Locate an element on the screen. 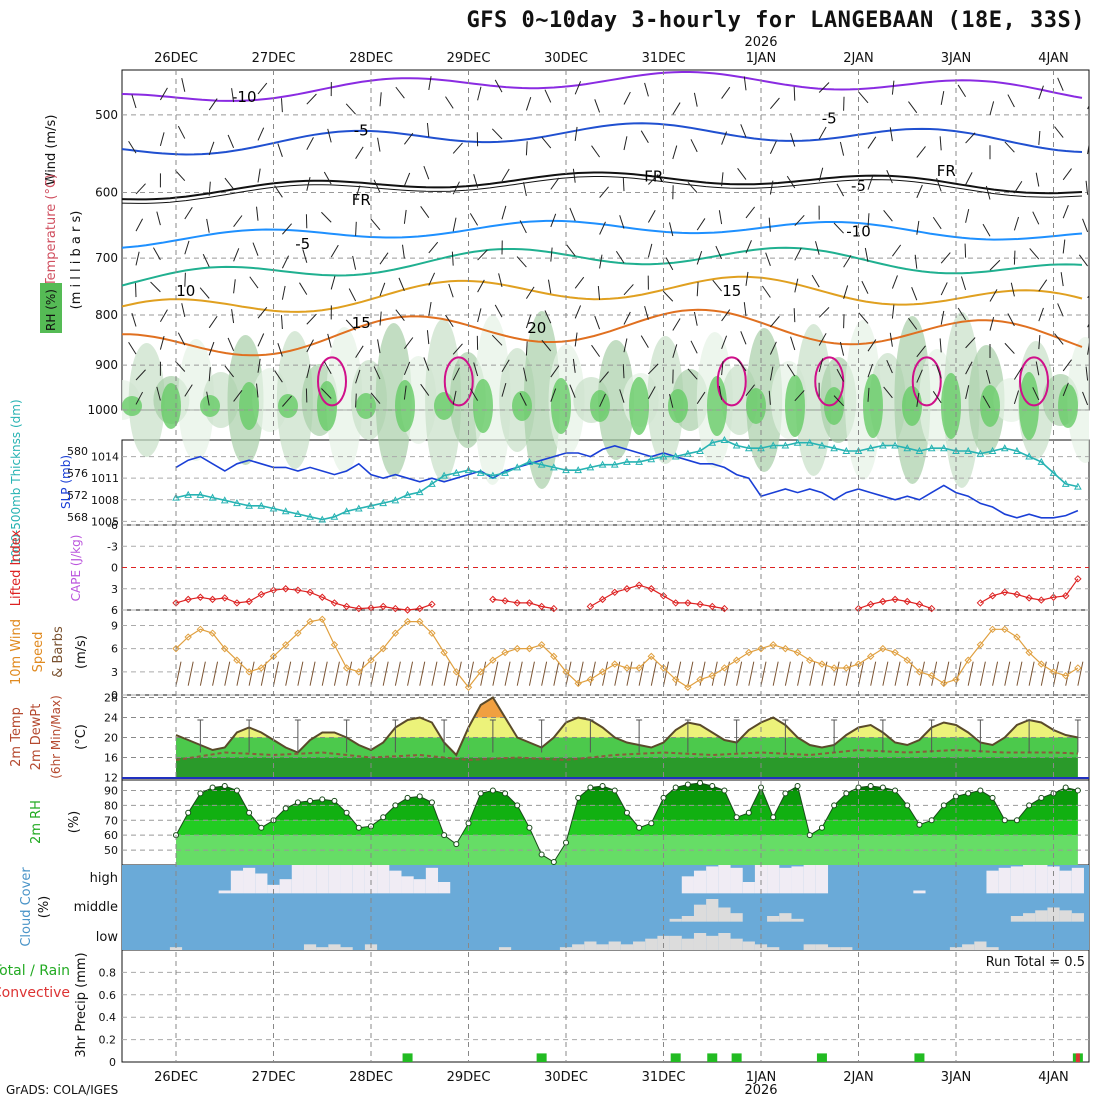 This screenshot has width=1100, height=1100. contour-label: -10 is located at coordinates (858, 231).